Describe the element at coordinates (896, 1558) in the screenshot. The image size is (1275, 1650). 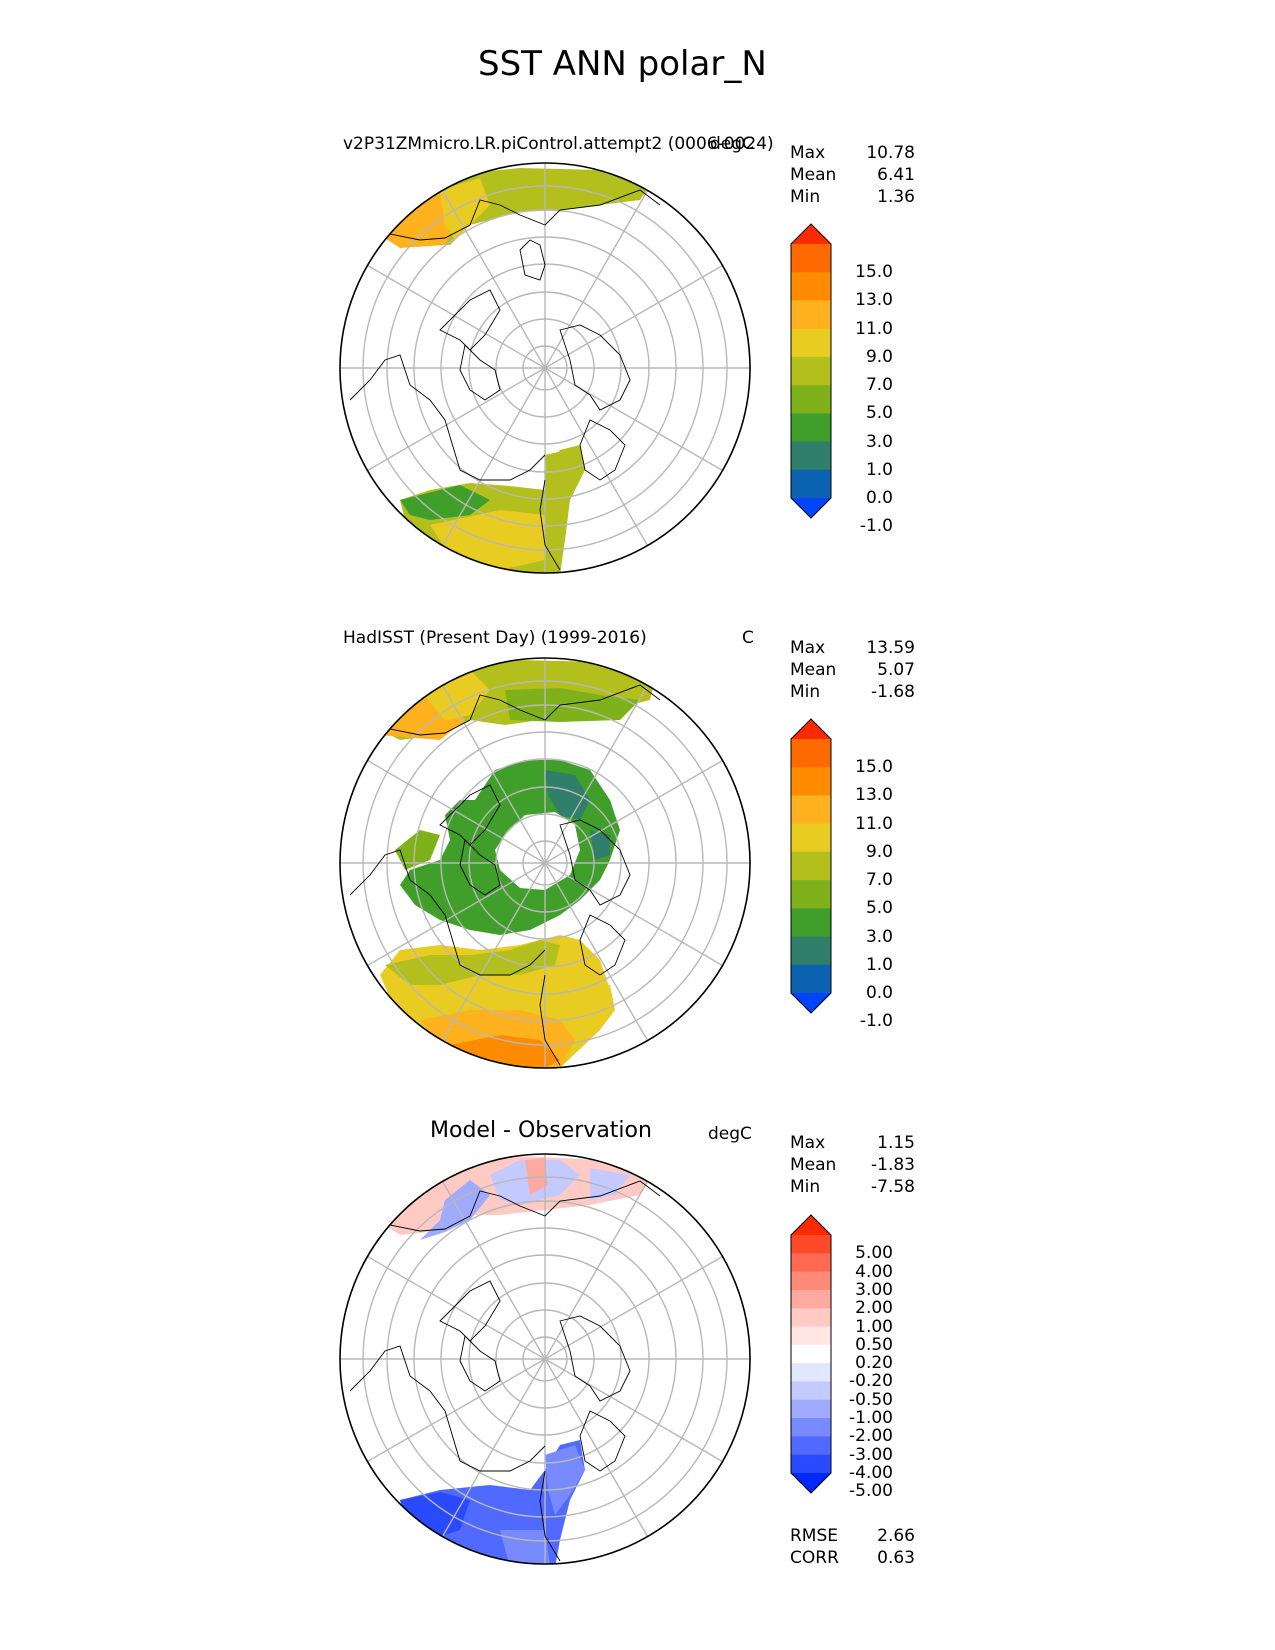
I see `panel-diff-corr-value: 0.63` at that location.